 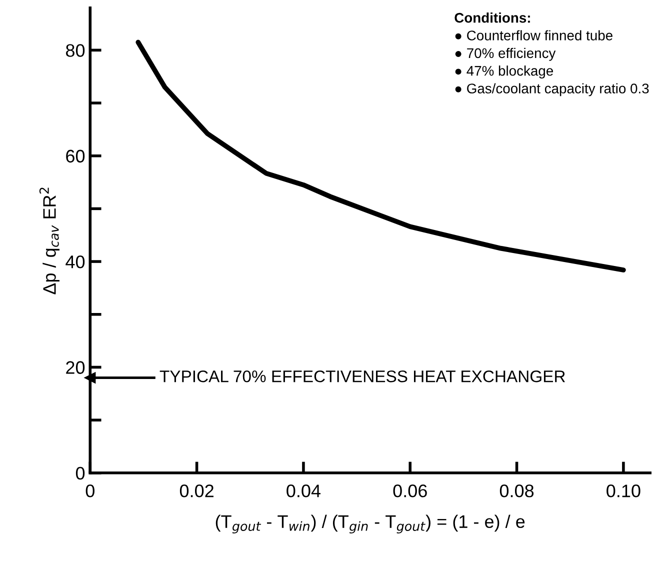 I want to click on y-axis-title: Δp / q$_{cav}$ ER$^{2}$, so click(x=49, y=241).